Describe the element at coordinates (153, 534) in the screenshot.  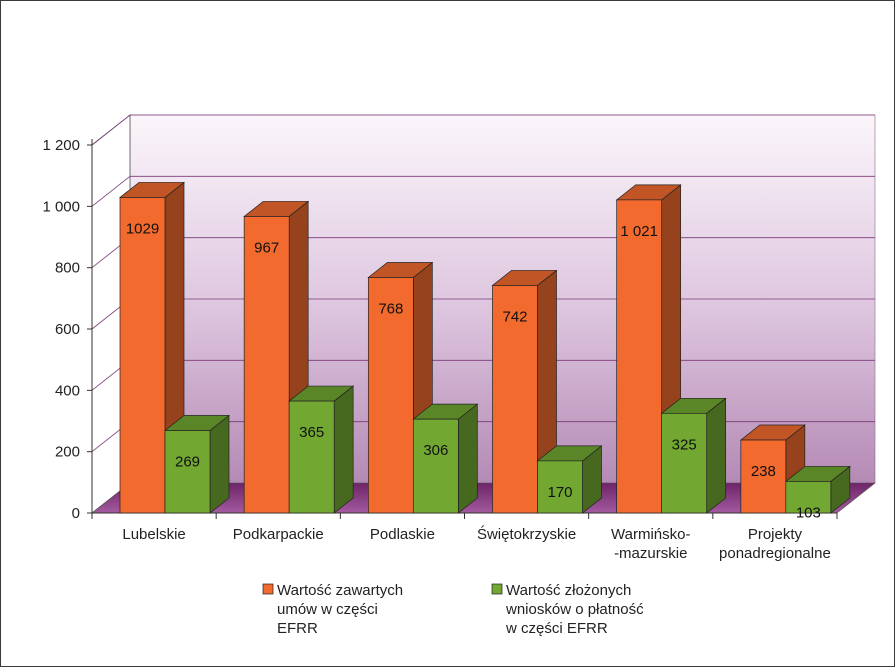
I see `x-tick-label: Lubelskie` at that location.